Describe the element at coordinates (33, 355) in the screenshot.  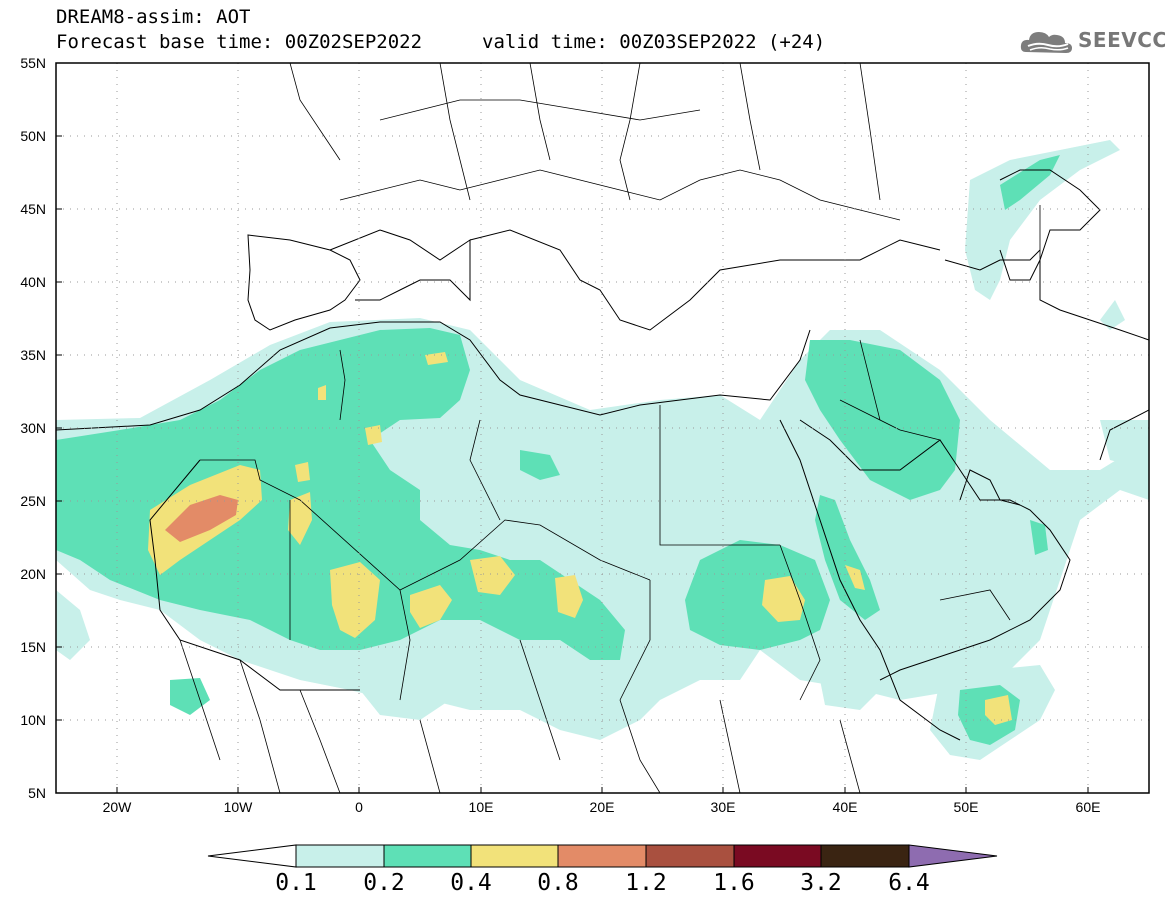
I see `lat-label-35n: 35N` at that location.